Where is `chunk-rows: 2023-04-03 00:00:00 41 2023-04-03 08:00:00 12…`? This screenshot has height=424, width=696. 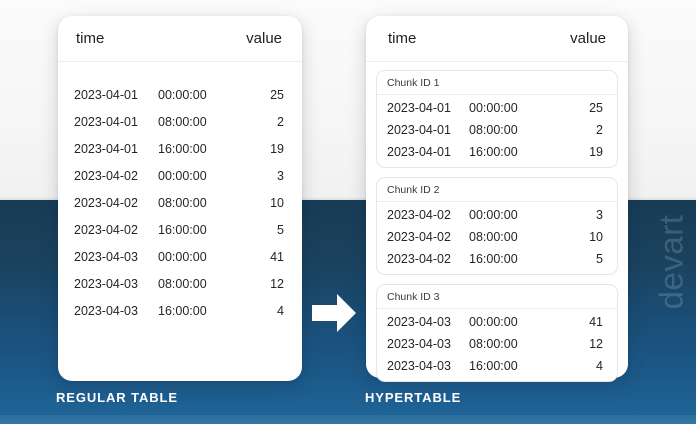
chunk-rows: 2023-04-03 00:00:00 41 2023-04-03 08:00:00 12… is located at coordinates (497, 345).